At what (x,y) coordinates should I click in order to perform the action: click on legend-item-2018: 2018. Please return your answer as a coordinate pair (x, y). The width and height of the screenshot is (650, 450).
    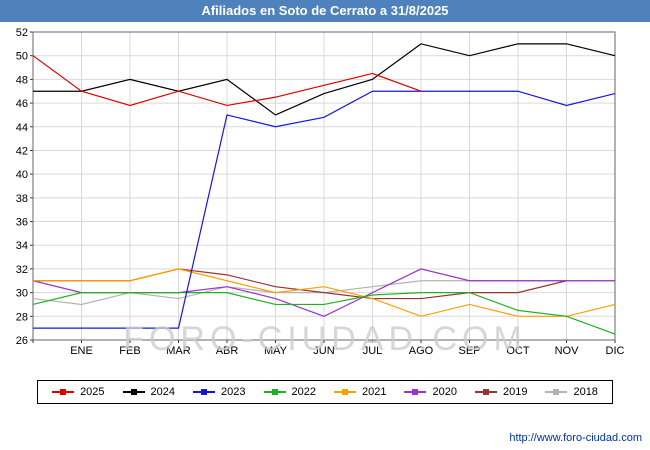
    Looking at the image, I should click on (571, 392).